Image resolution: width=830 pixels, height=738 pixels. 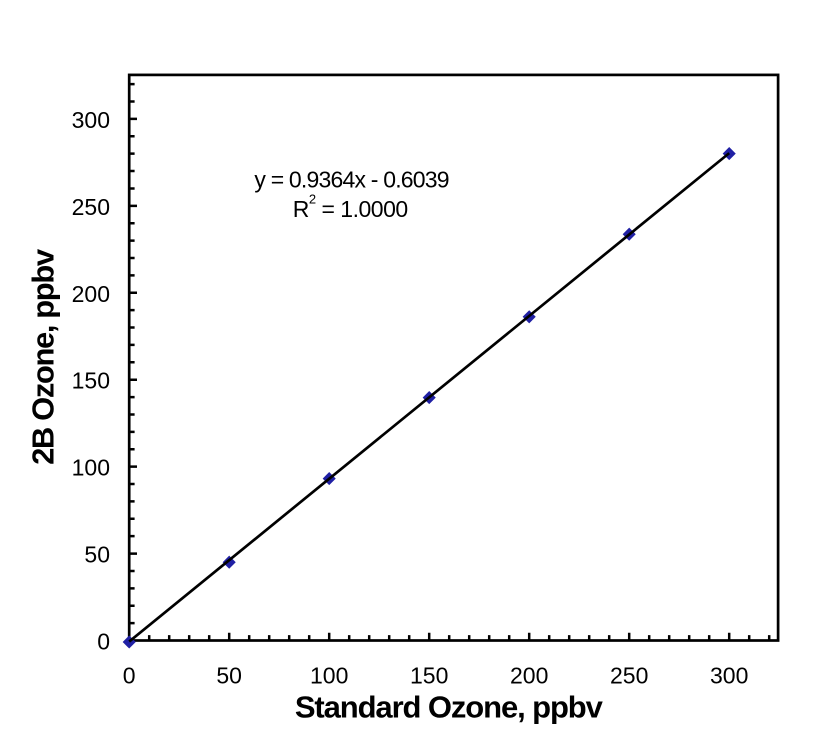 What do you see at coordinates (350, 207) in the screenshot?
I see `svg-text: R2 = 1.0000` at bounding box center [350, 207].